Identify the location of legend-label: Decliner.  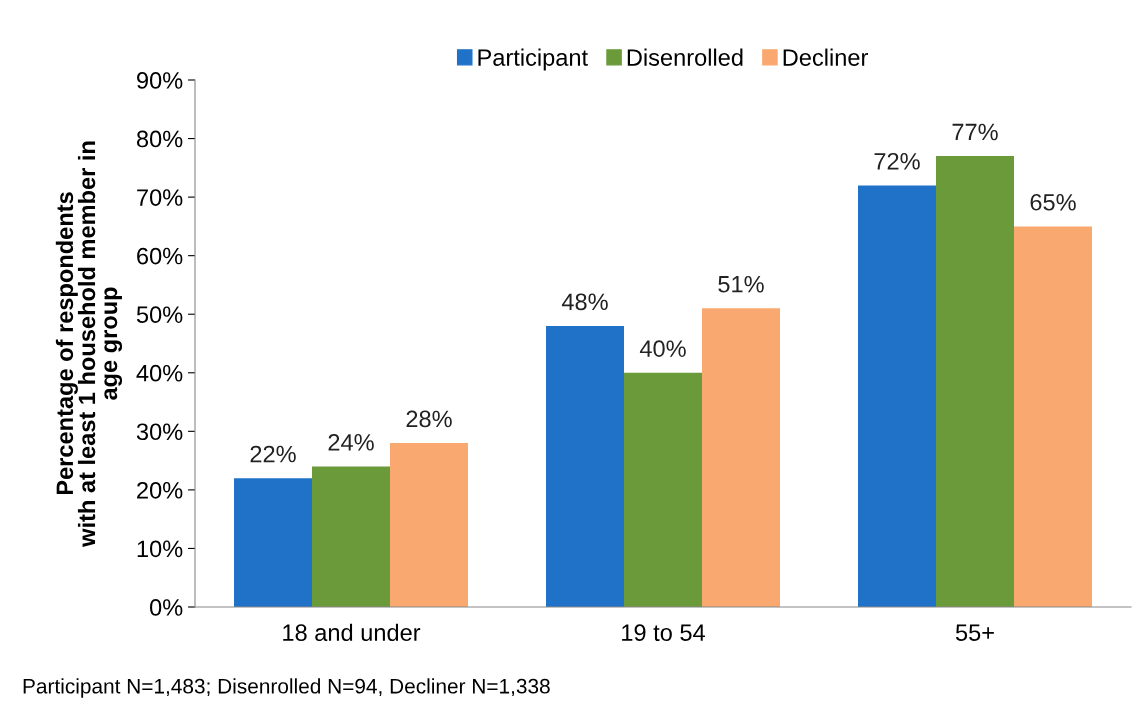
(825, 57).